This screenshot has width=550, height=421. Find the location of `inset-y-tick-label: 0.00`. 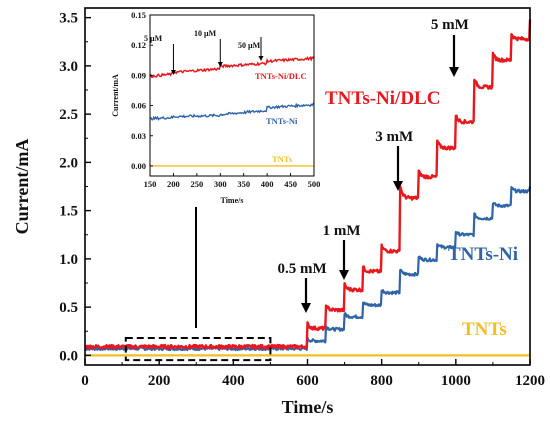

inset-y-tick-label: 0.00 is located at coordinates (138, 166).